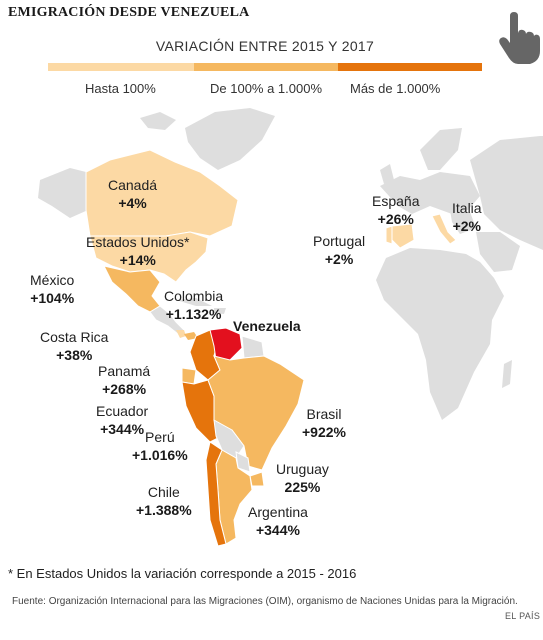 The width and height of the screenshot is (543, 640). What do you see at coordinates (230, 139) in the screenshot?
I see `greenland-shape` at bounding box center [230, 139].